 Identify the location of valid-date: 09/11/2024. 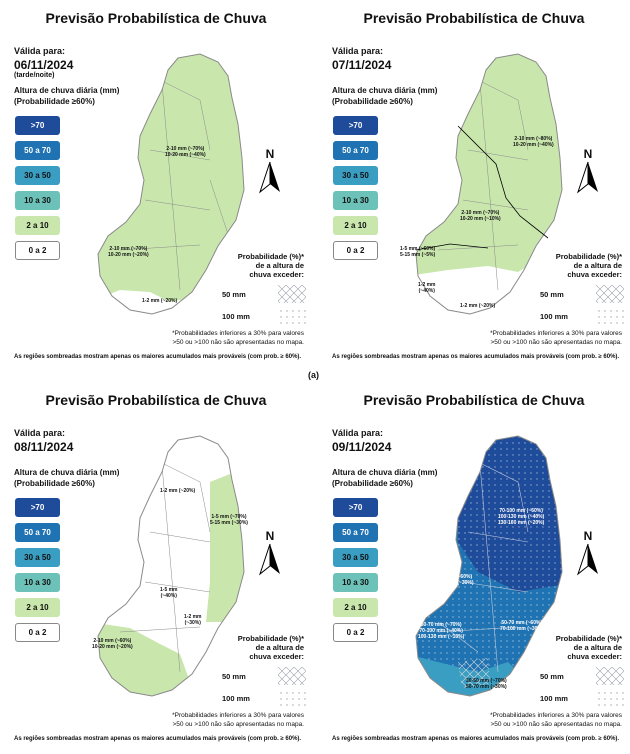
(362, 447).